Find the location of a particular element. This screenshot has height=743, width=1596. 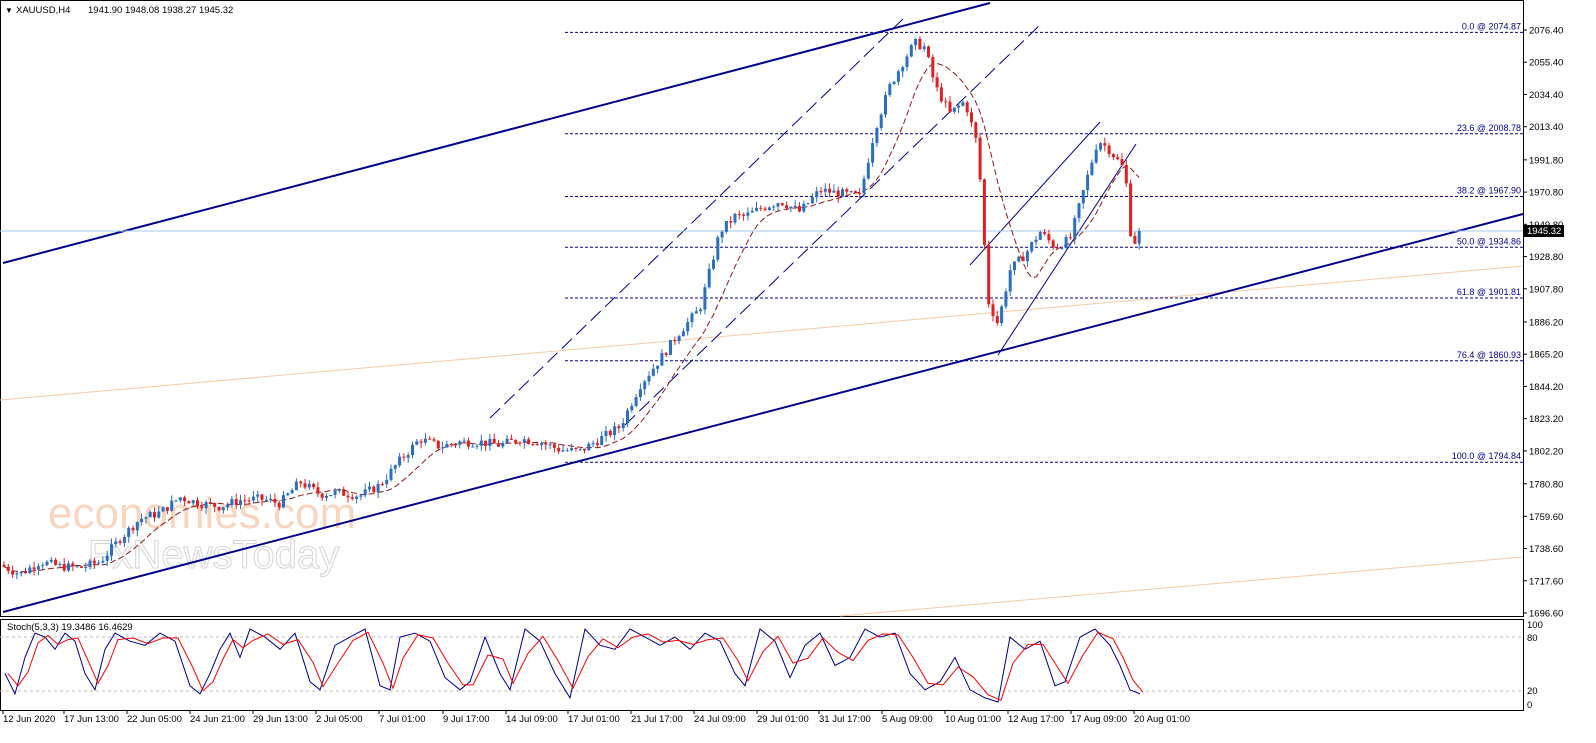

stoch-label: Stoch(5,3,3) 19.3486 16.4629 is located at coordinates (70, 627).